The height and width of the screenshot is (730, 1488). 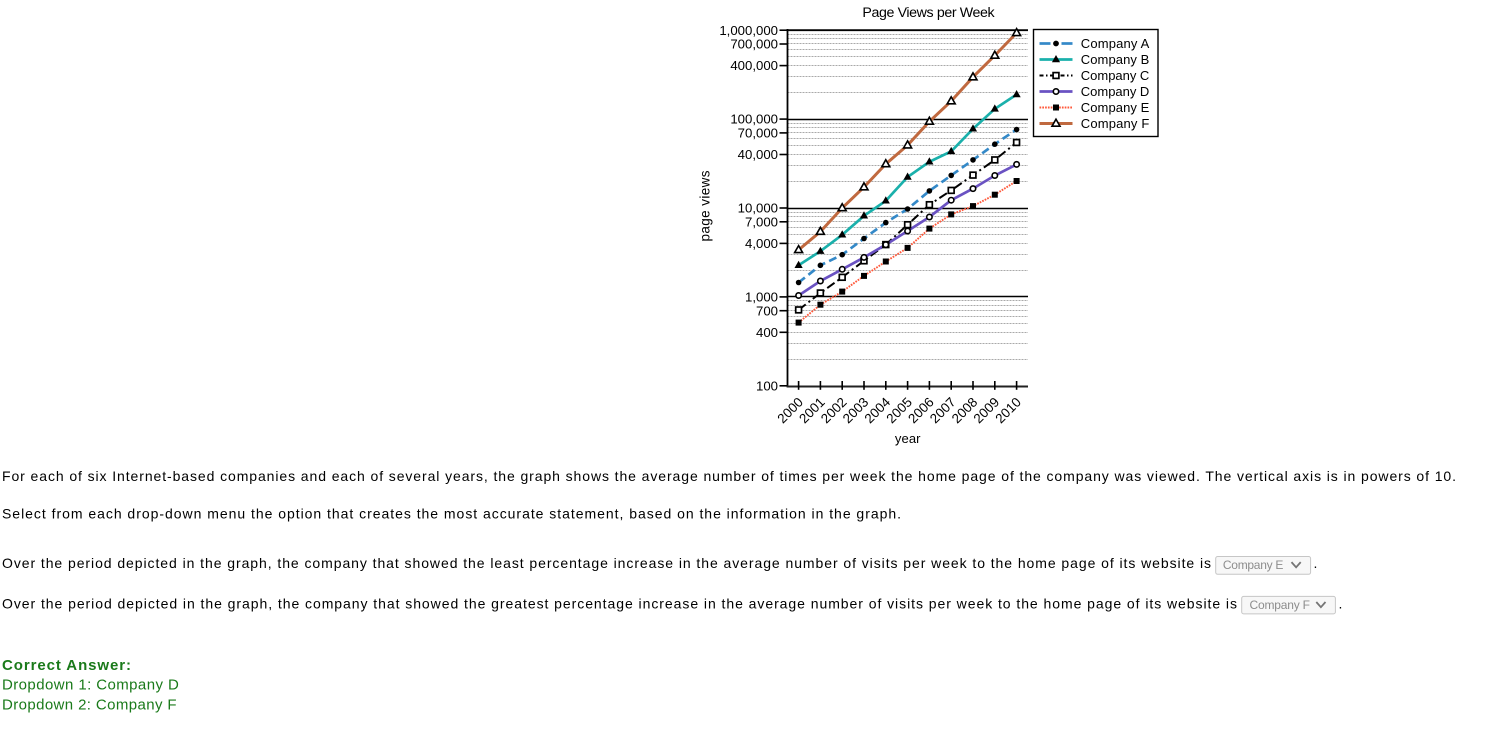 I want to click on svg-text: Company A, so click(x=1115, y=43).